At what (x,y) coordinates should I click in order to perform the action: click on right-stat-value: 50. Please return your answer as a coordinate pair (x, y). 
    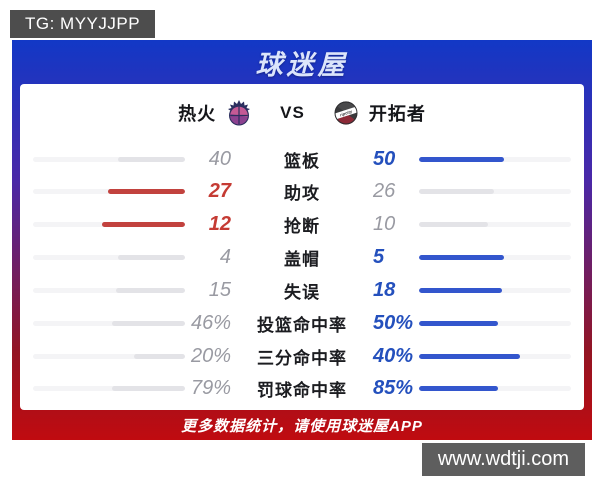
    Looking at the image, I should click on (384, 158).